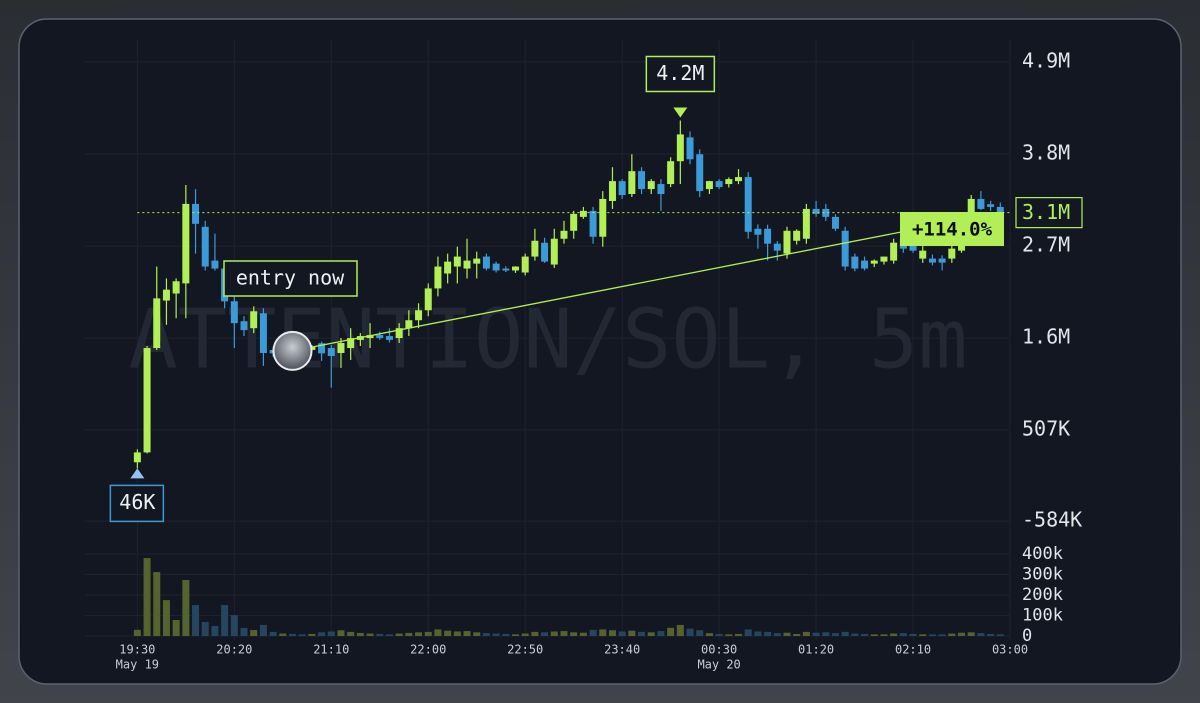 Image resolution: width=1200 pixels, height=703 pixels. I want to click on x-date-label: May 19, so click(137, 665).